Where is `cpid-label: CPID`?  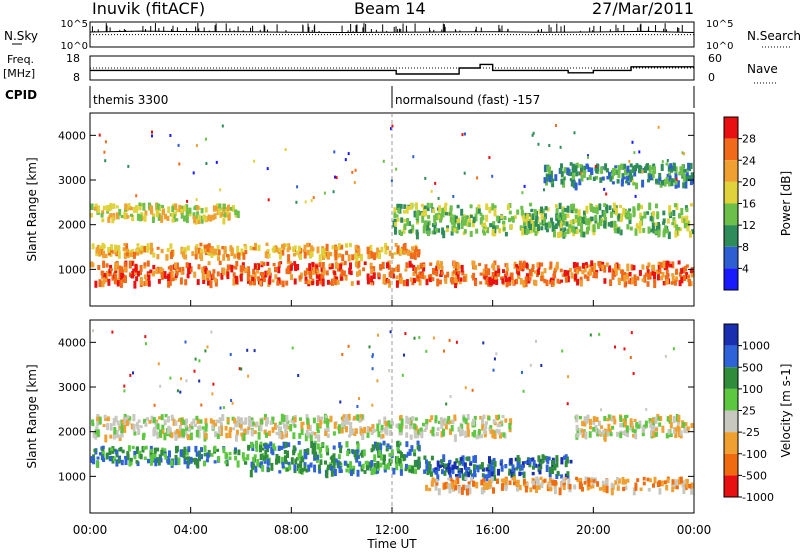 cpid-label: CPID is located at coordinates (21, 95).